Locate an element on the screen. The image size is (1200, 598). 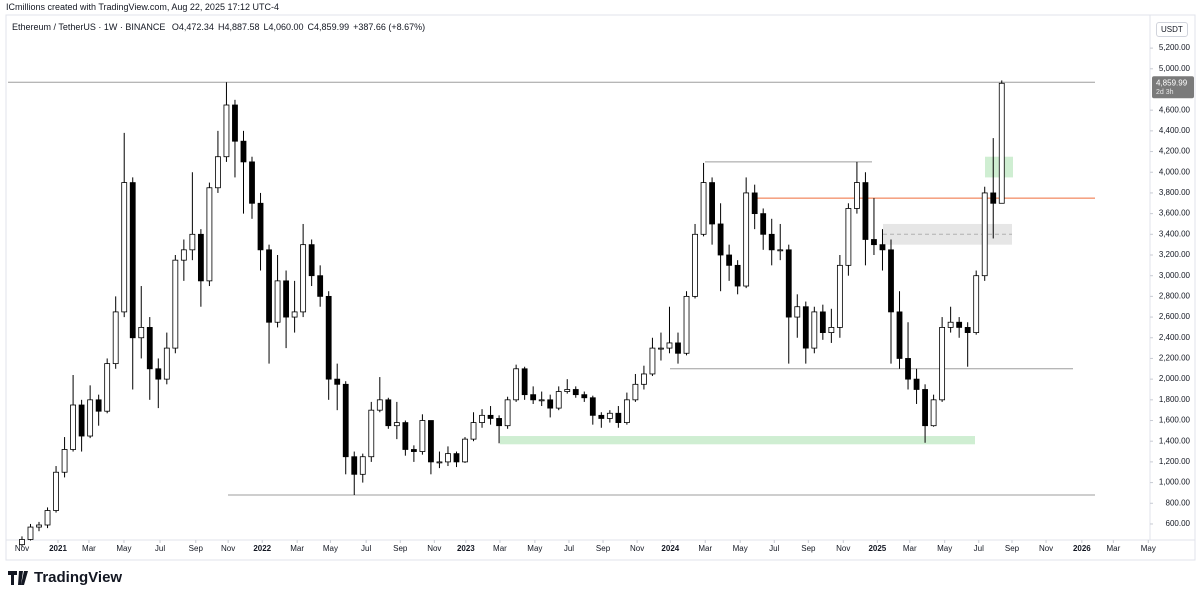
y-tick-label: 4,000.00 is located at coordinates (1175, 171).